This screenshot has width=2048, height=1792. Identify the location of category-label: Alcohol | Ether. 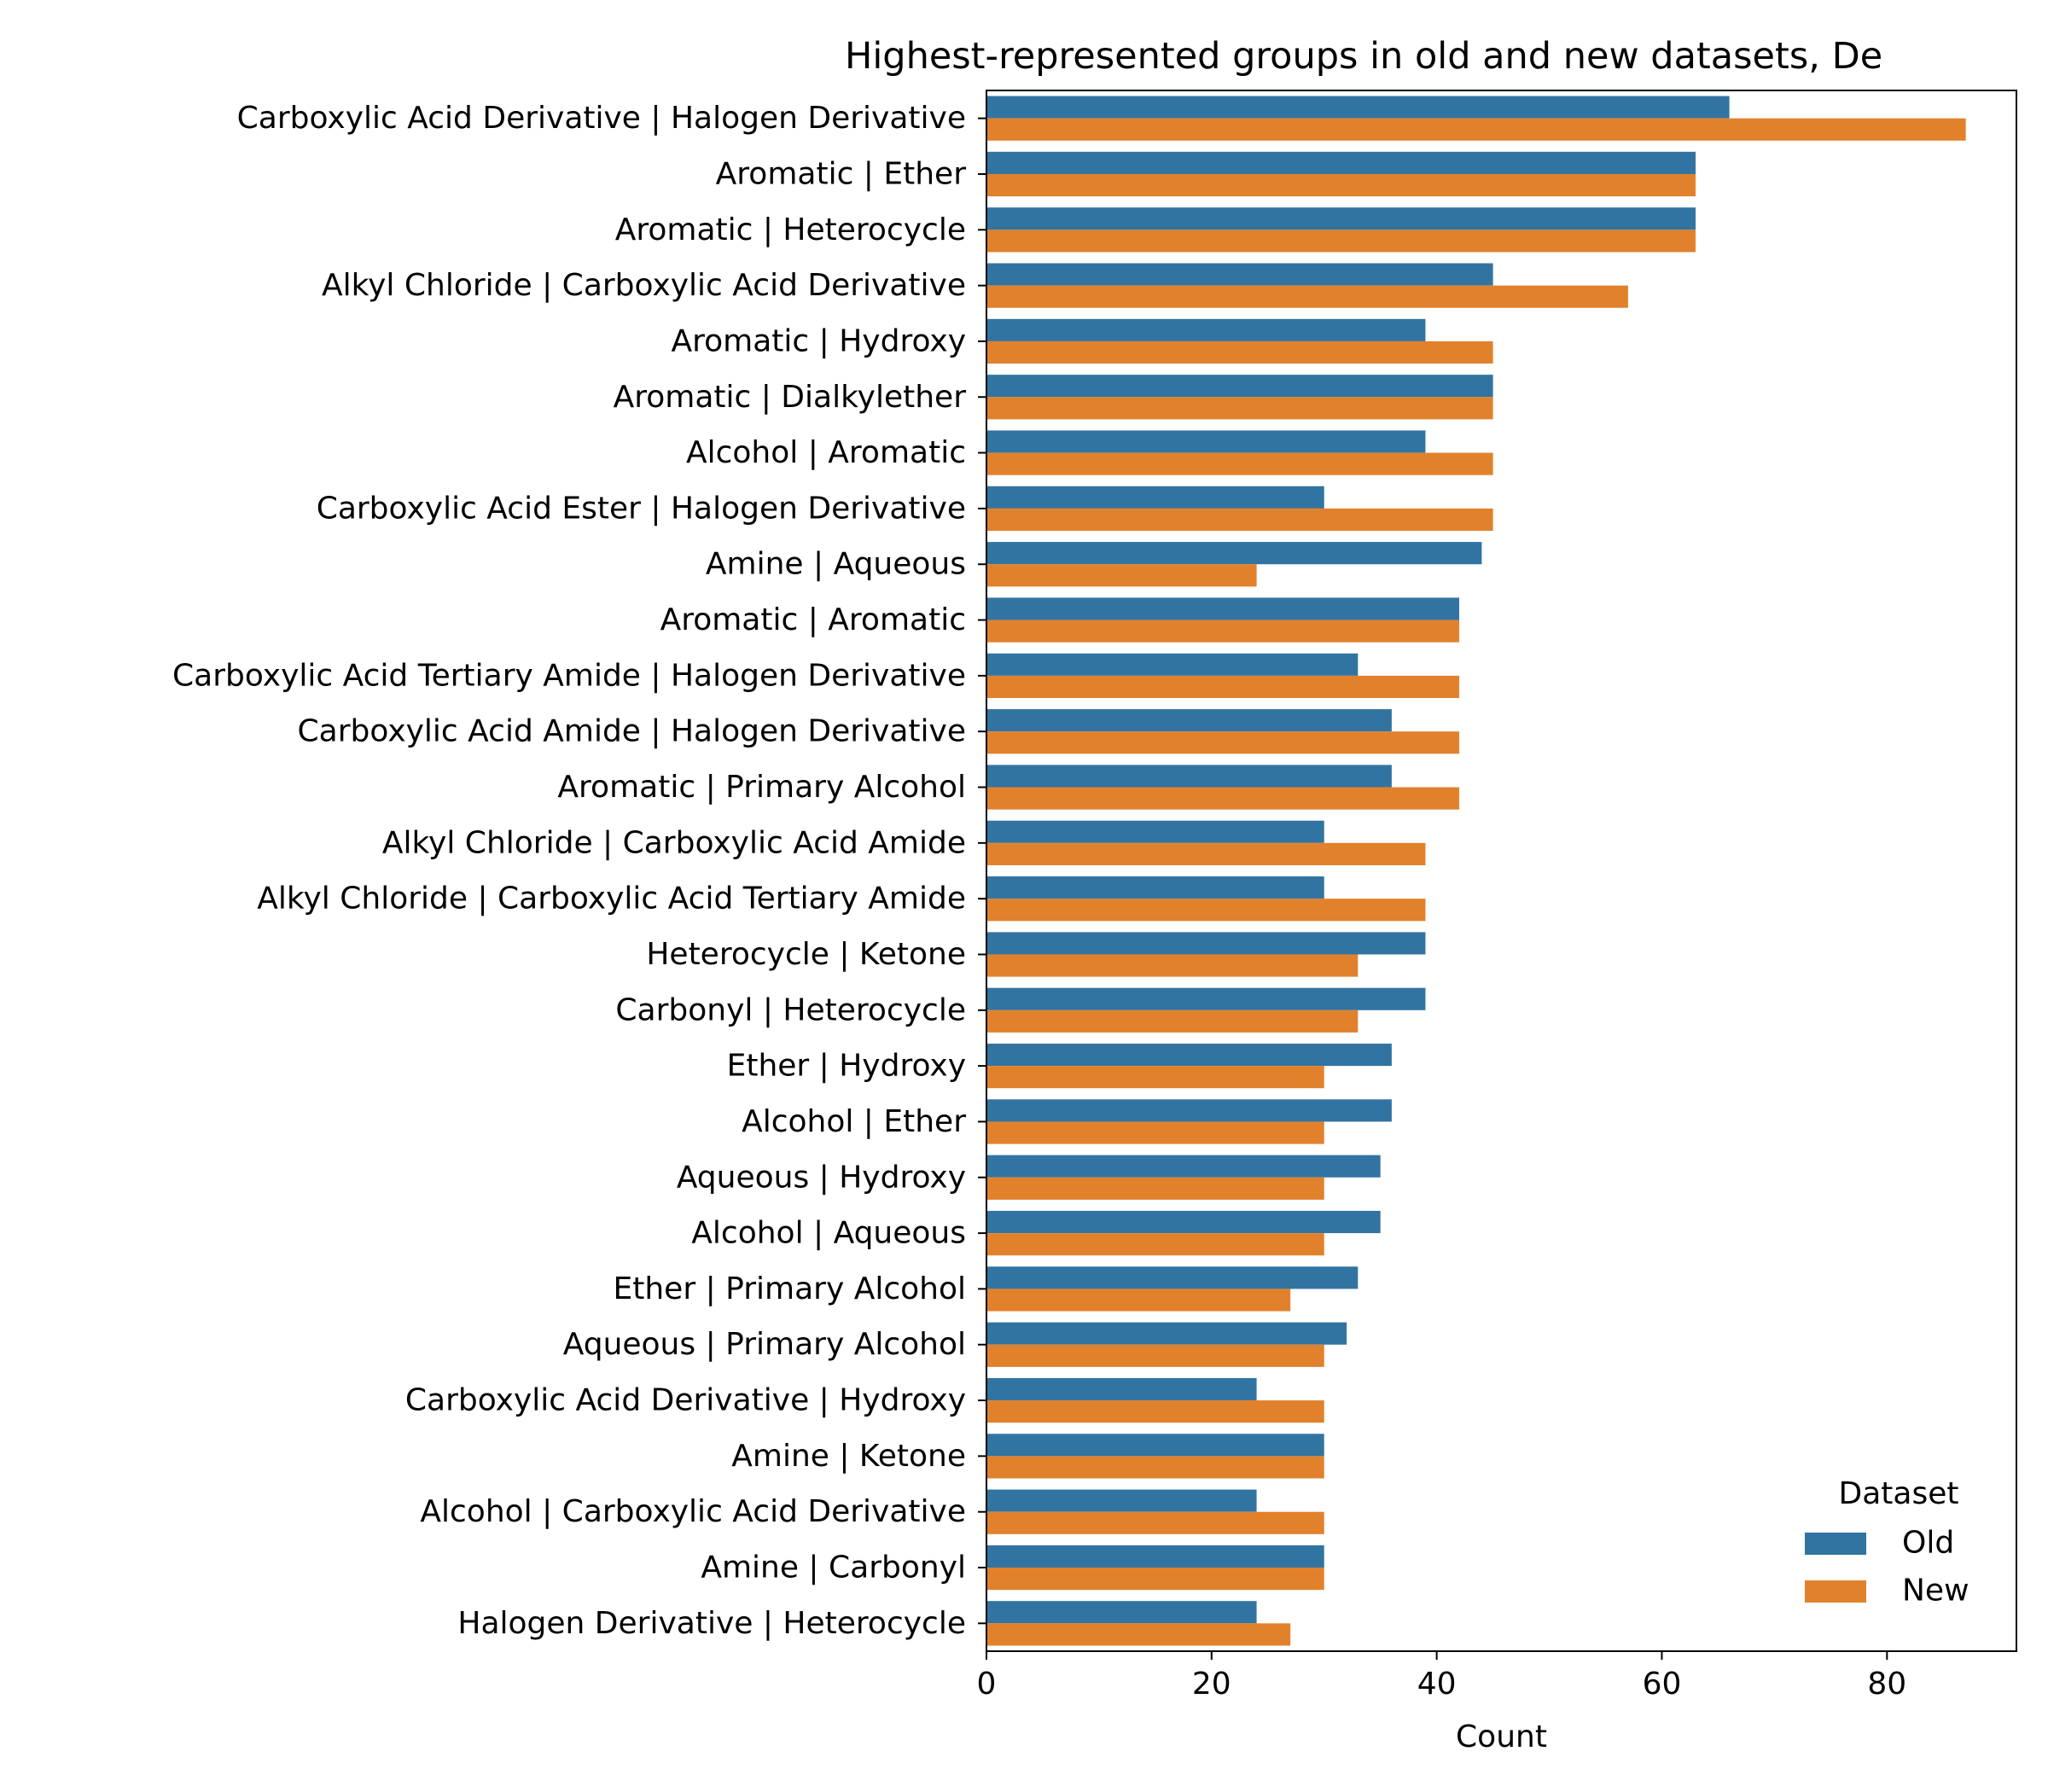
(854, 1121).